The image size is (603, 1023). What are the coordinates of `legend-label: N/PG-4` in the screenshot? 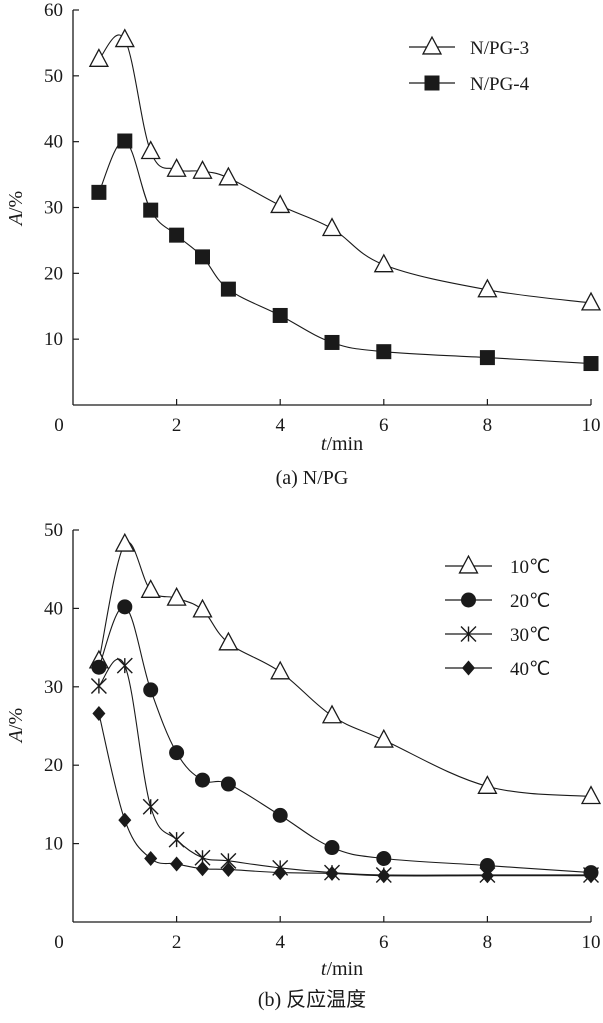 It's located at (500, 84).